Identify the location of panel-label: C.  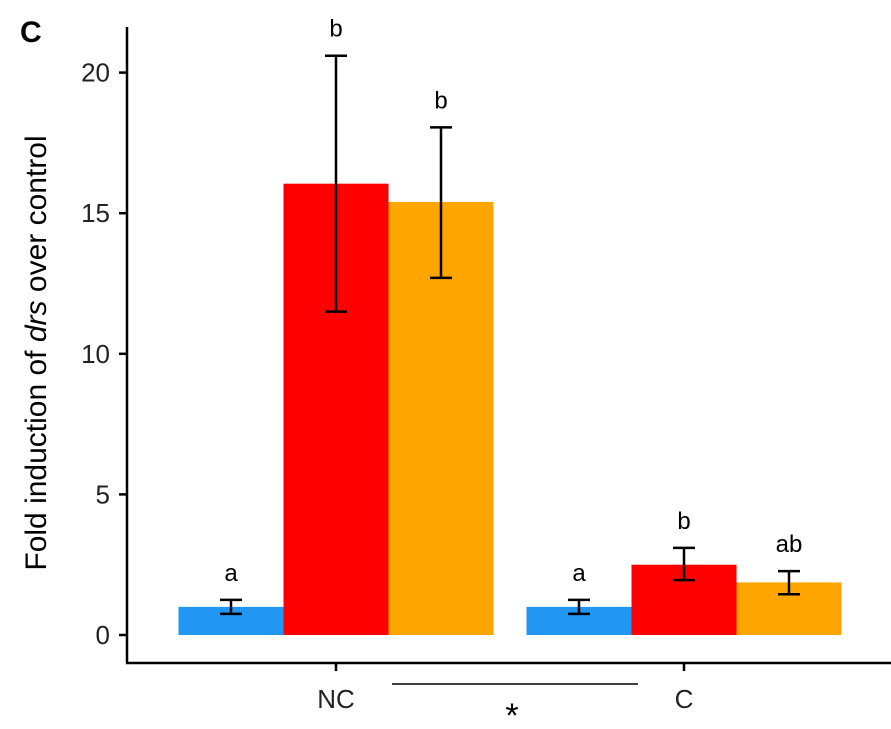
(31, 32).